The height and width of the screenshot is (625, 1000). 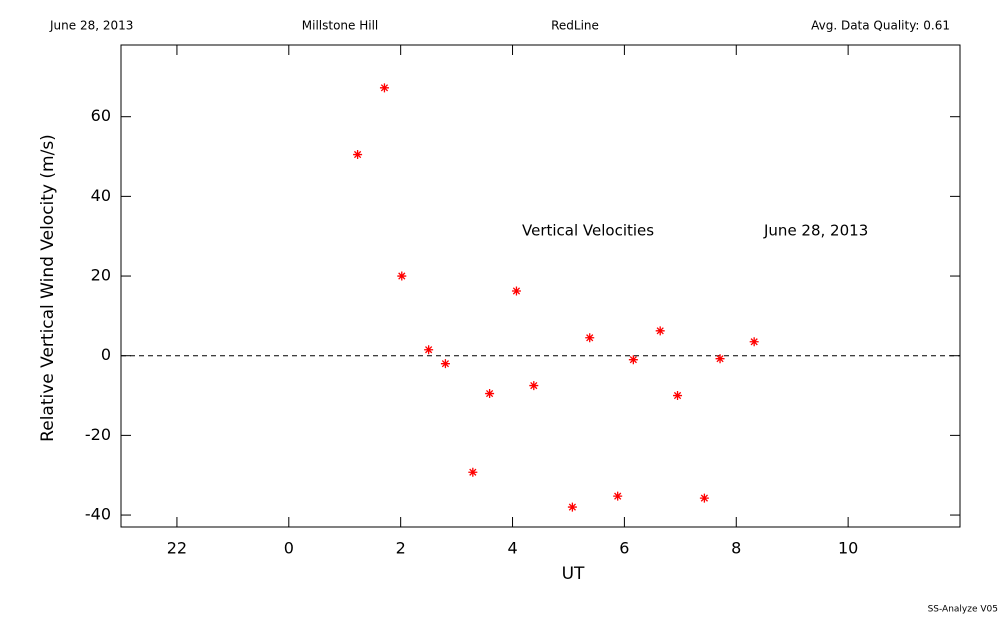 What do you see at coordinates (101, 275) in the screenshot?
I see `y-tick-label: 20` at bounding box center [101, 275].